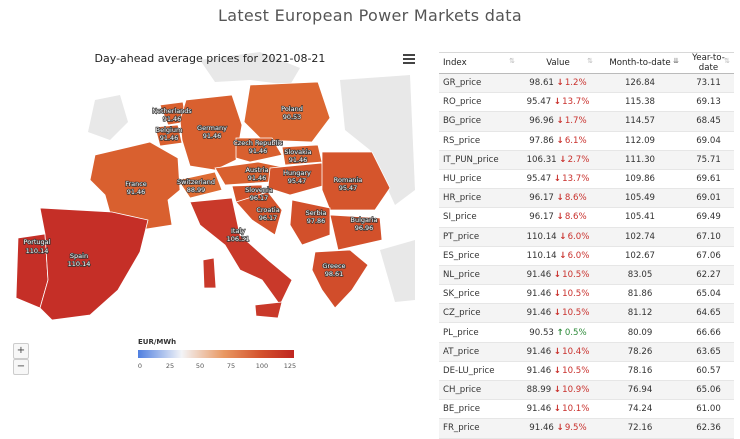 The height and width of the screenshot is (439, 740). What do you see at coordinates (268, 218) in the screenshot?
I see `label-croatia-value: 96.17` at bounding box center [268, 218].